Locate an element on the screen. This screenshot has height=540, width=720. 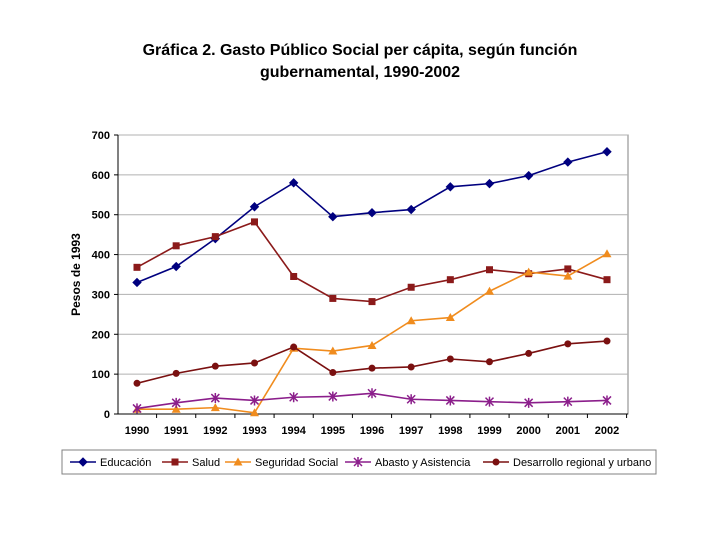
data-point-salud-1991 is located at coordinates (176, 246).